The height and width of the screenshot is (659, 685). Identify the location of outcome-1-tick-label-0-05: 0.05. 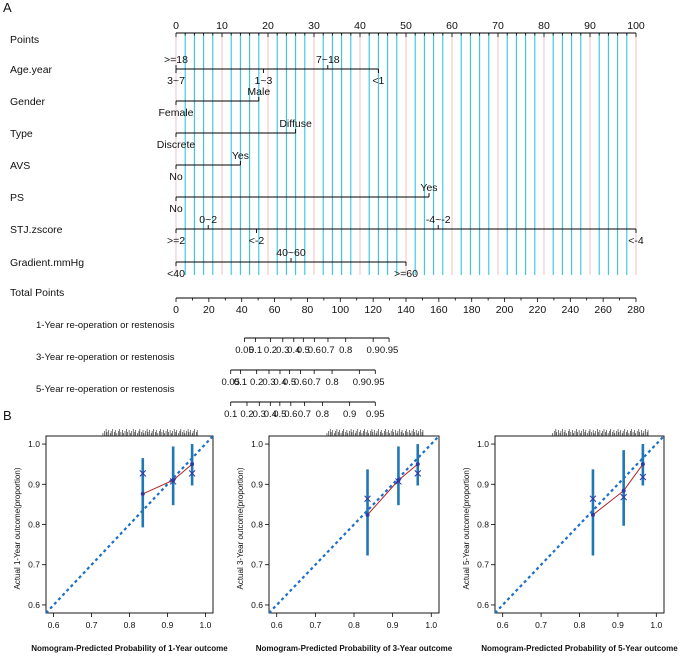
(244, 350).